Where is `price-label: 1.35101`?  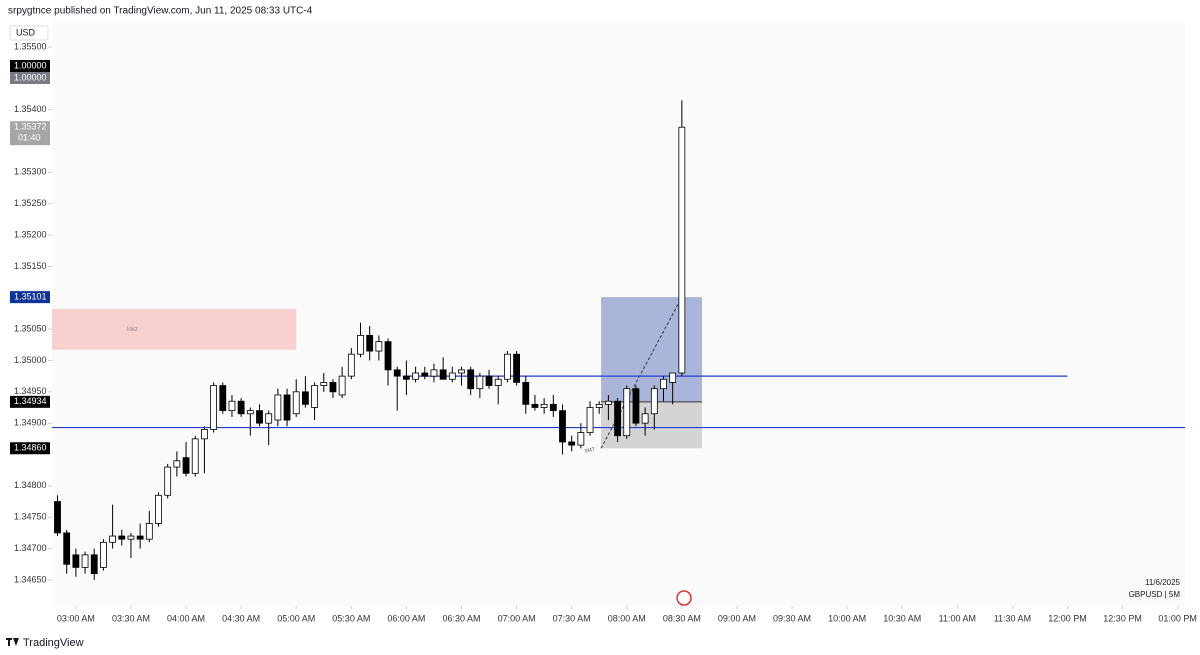 price-label: 1.35101 is located at coordinates (30, 297).